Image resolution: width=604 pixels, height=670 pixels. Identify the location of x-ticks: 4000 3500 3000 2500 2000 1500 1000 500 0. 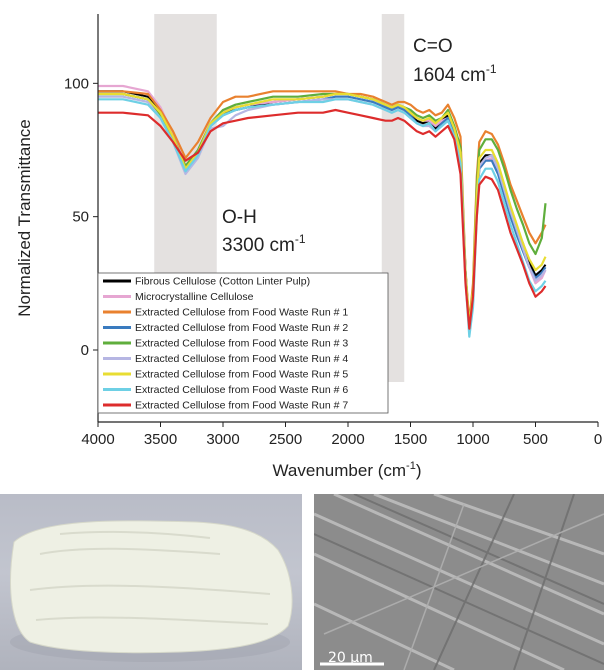
(341, 435).